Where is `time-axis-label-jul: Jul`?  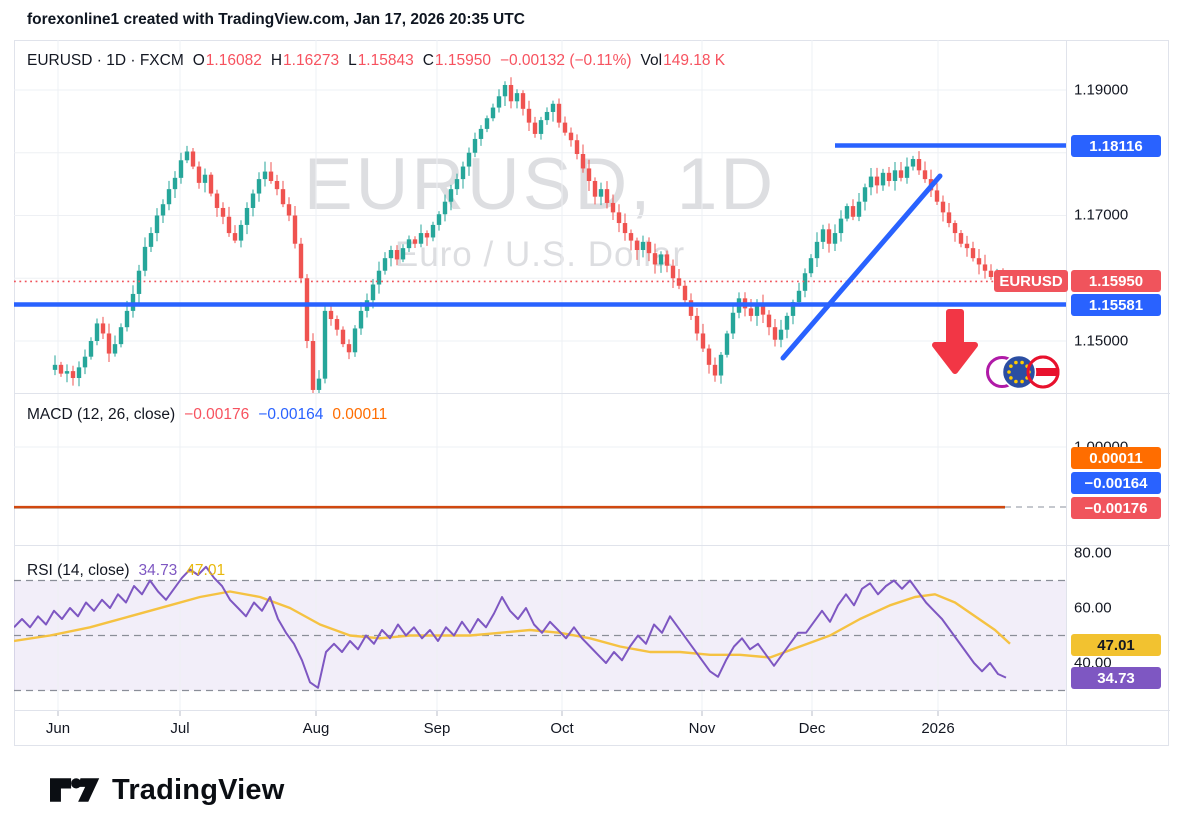
time-axis-label-jul: Jul is located at coordinates (180, 728).